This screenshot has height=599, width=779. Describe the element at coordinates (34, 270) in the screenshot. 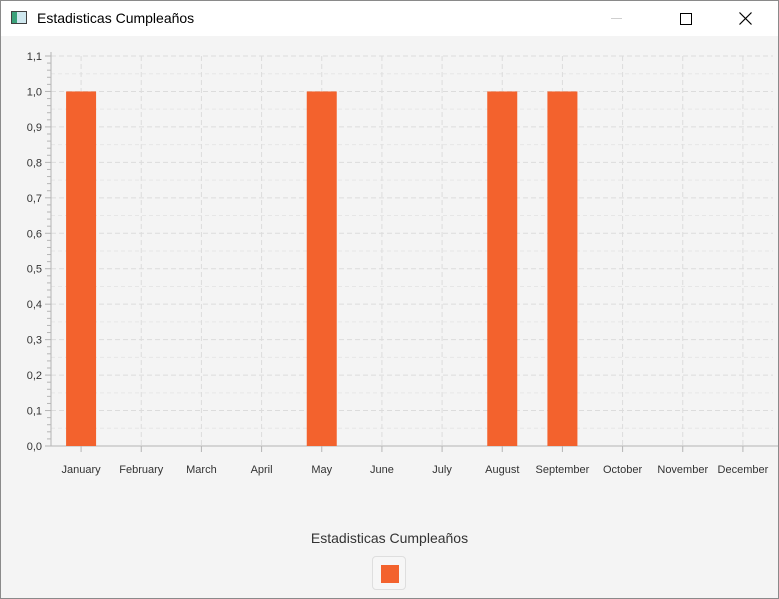

I see `y-tick-label: 0,5` at that location.